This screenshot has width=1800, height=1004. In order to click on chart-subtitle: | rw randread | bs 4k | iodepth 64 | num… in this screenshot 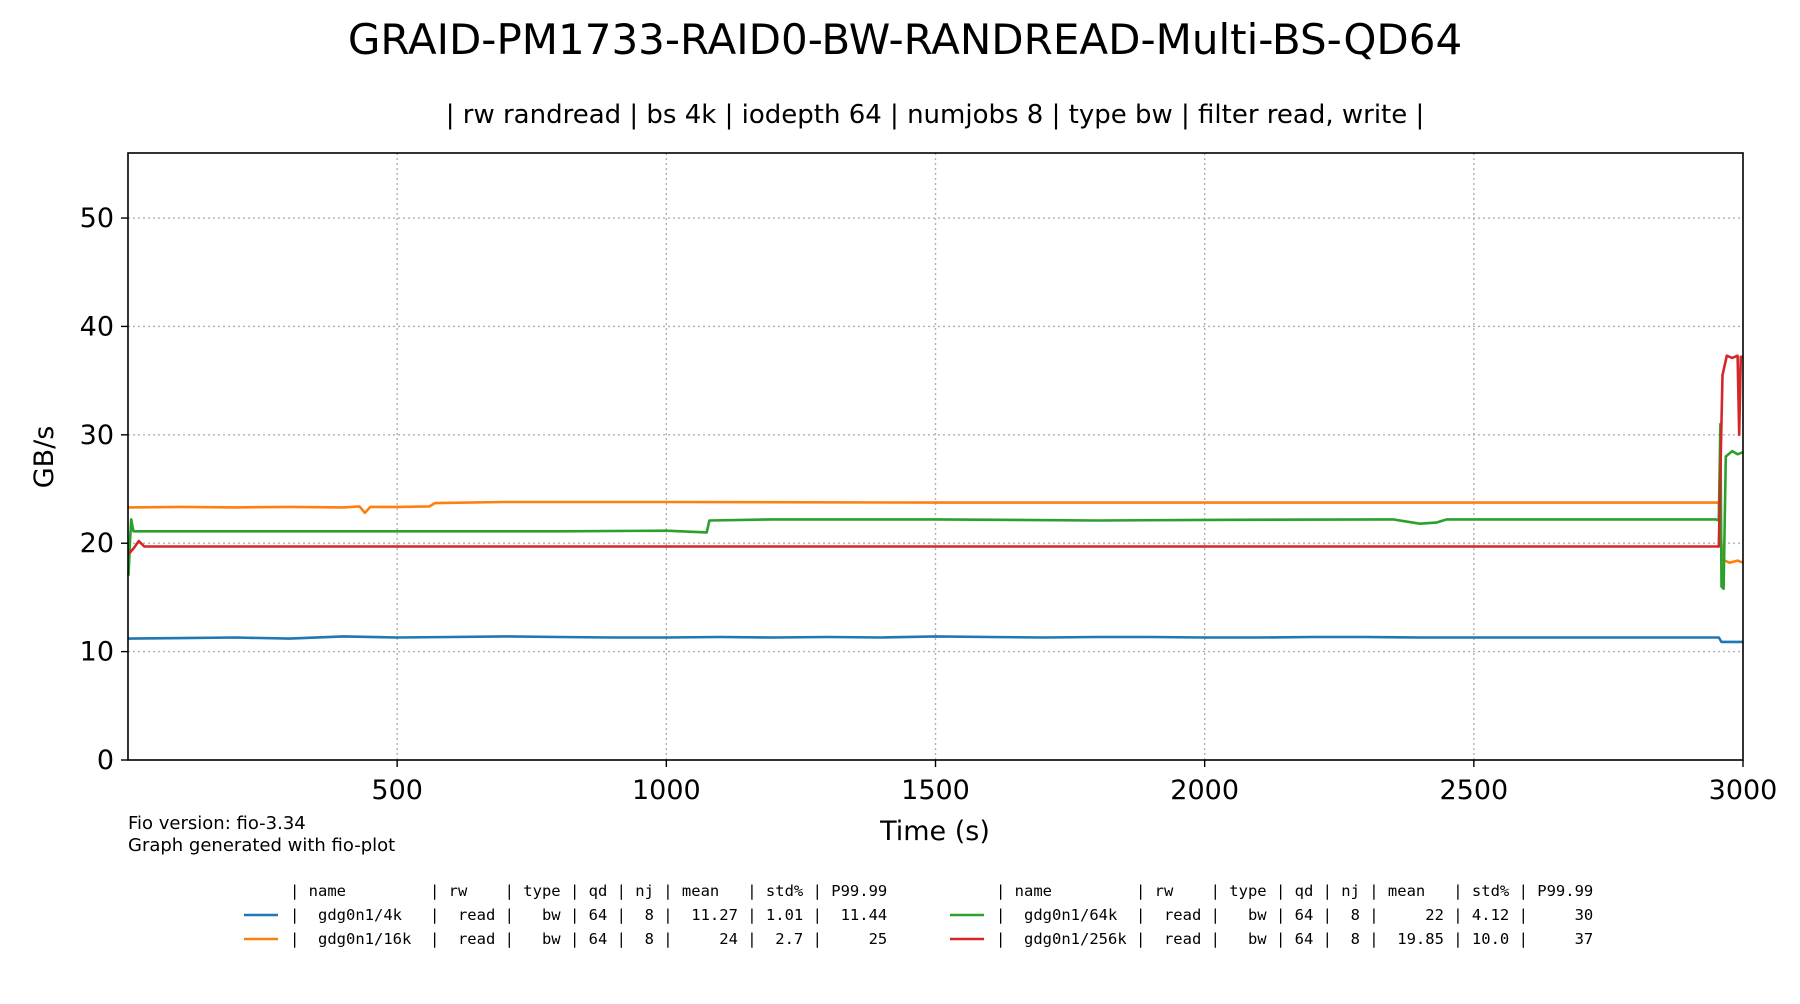, I will do `click(935, 115)`.